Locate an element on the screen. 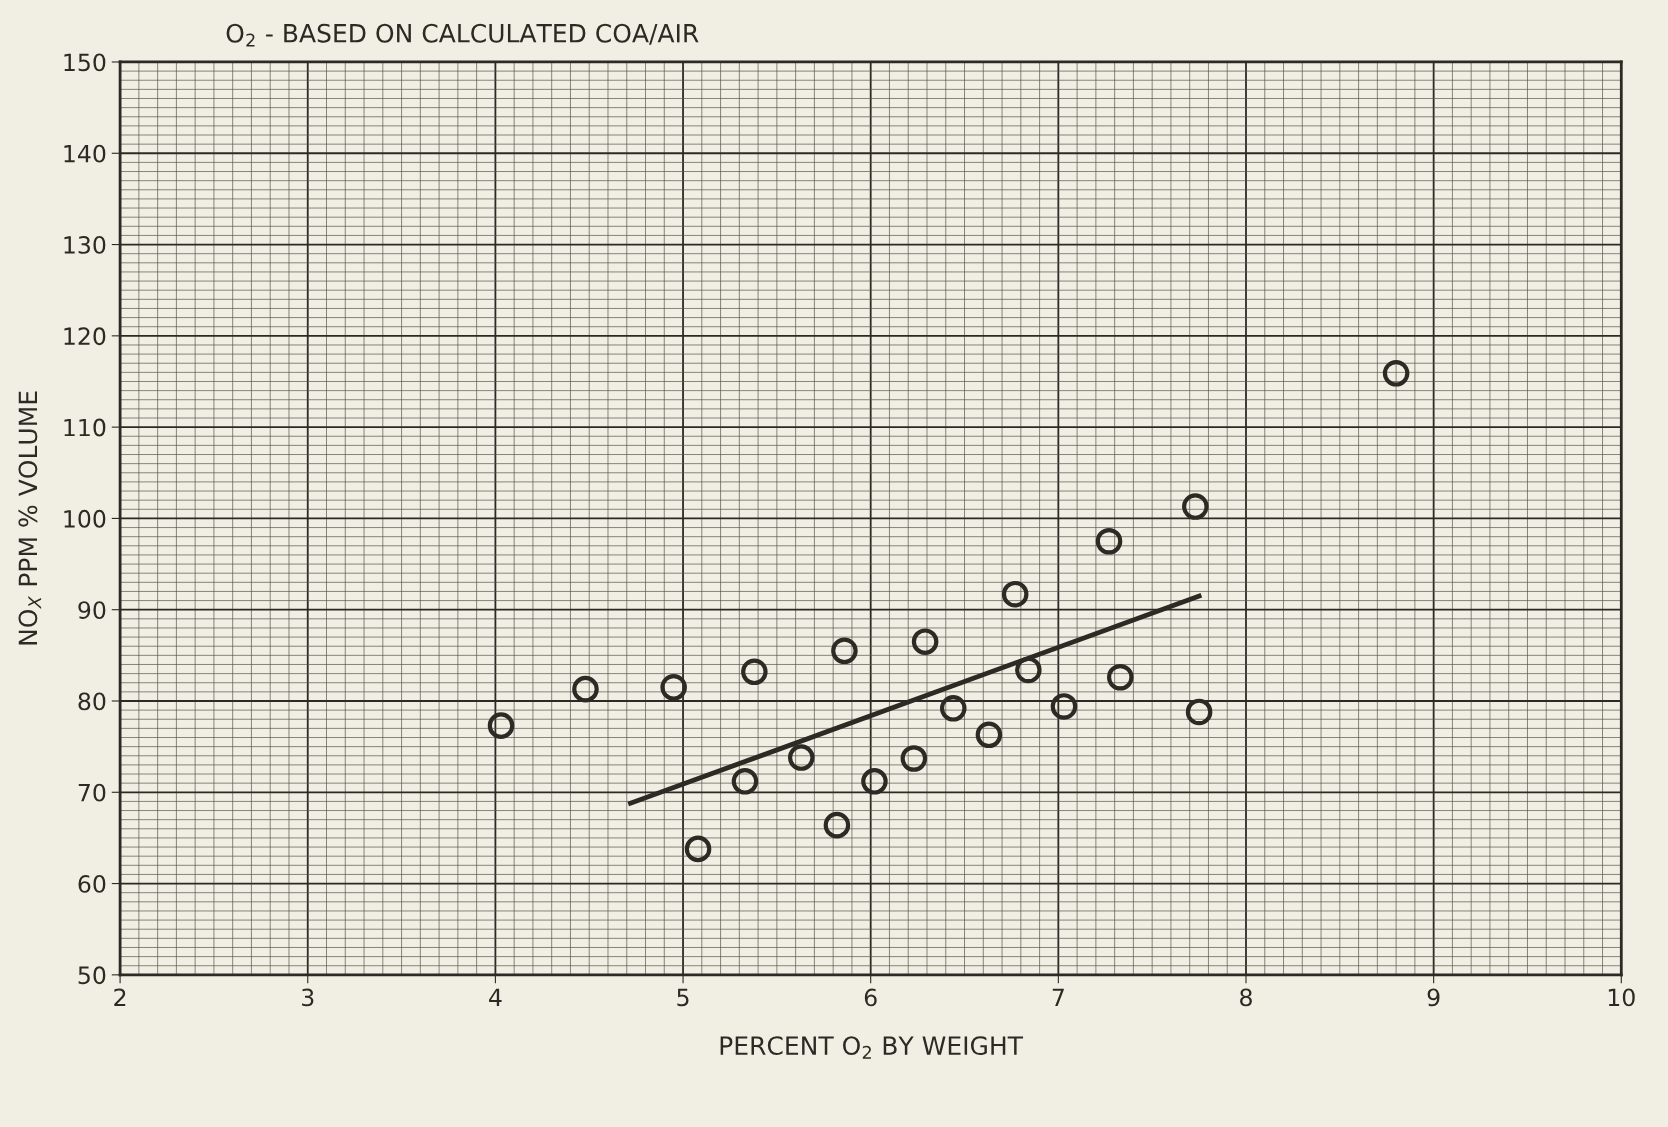 Image resolution: width=1668 pixels, height=1127 pixels. x-tick-label: 4 is located at coordinates (495, 997).